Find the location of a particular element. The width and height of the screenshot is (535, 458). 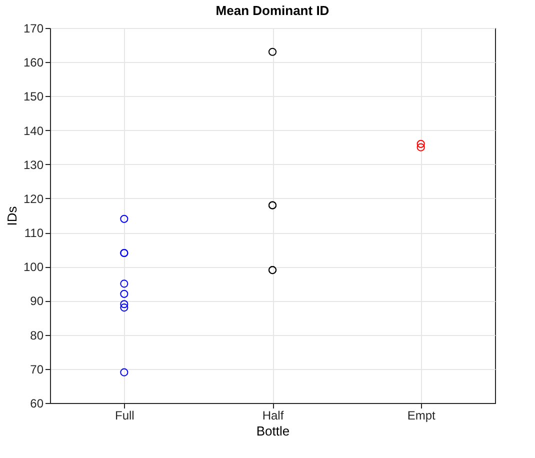

y-axis-title: IDs is located at coordinates (12, 216).